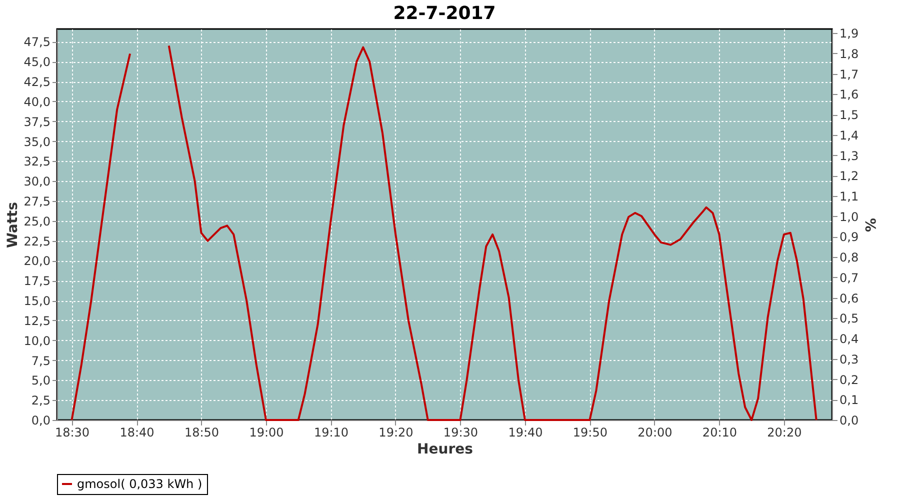  What do you see at coordinates (37, 341) in the screenshot?
I see `y-tick-label: 10,0` at bounding box center [37, 341].